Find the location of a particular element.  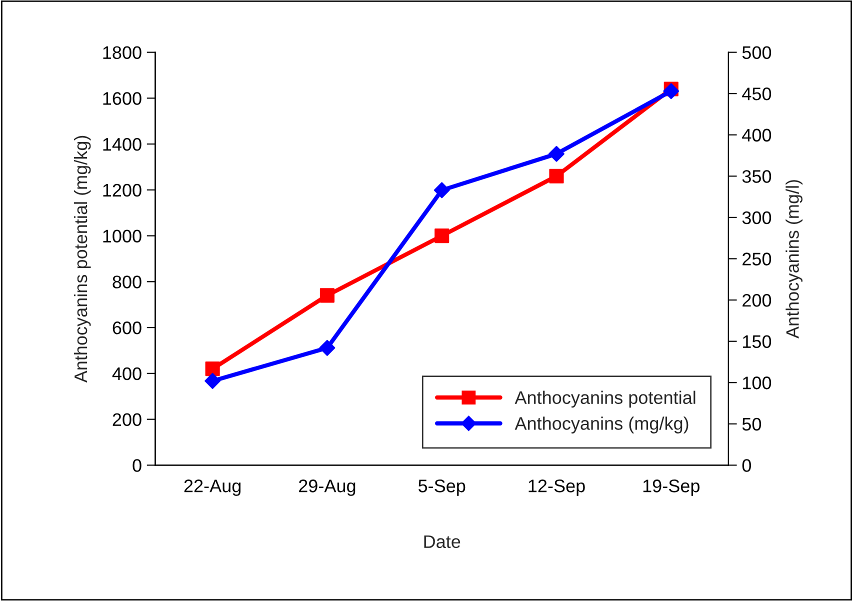

y-tick-label: 1200 is located at coordinates (122, 190).